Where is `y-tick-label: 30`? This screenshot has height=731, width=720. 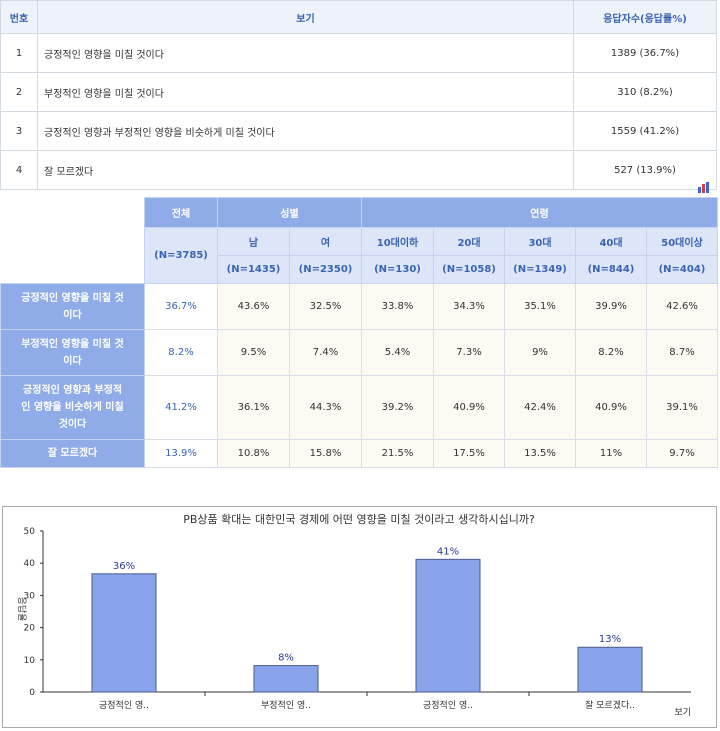
y-tick-label: 30 is located at coordinates (30, 596).